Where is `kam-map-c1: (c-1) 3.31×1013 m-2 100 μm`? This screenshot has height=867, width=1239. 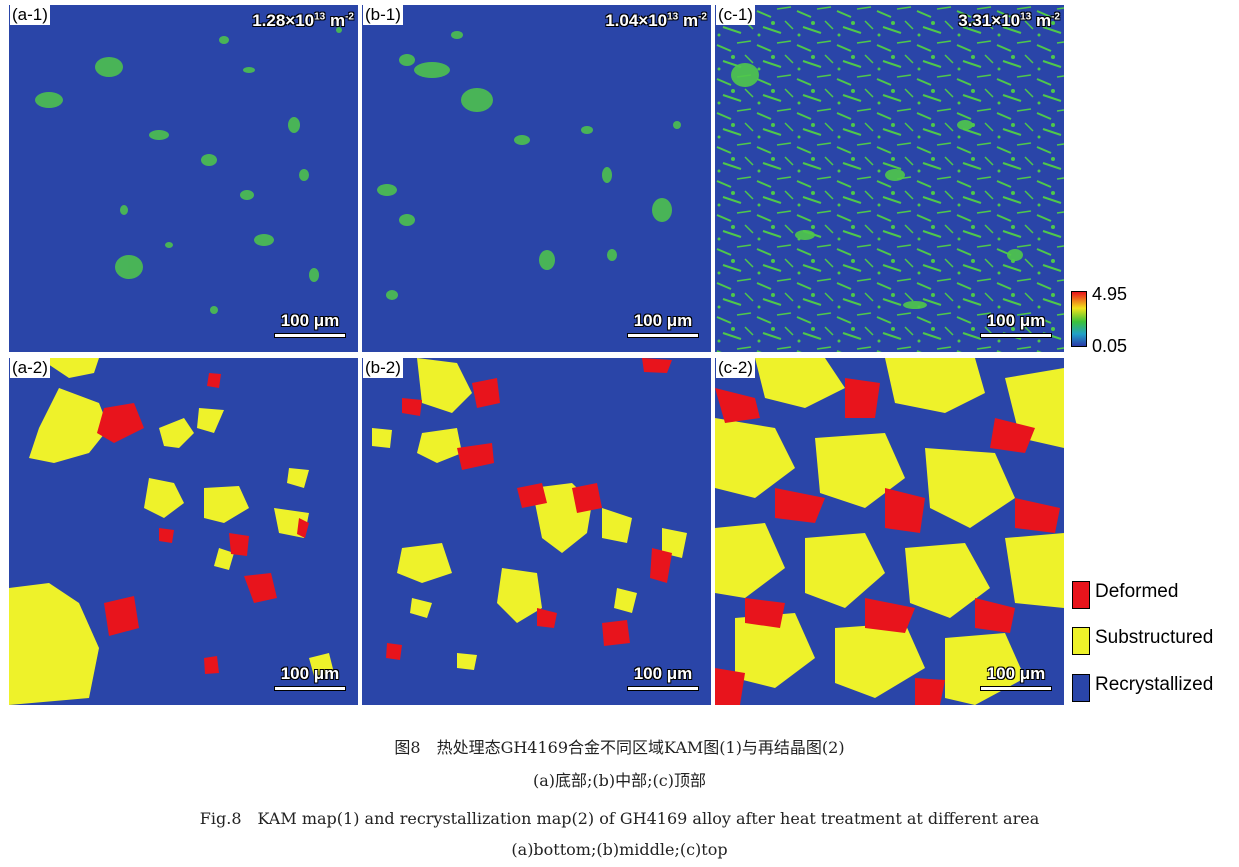
kam-map-c1: (c-1) 3.31×1013 m-2 100 μm is located at coordinates (889, 178).